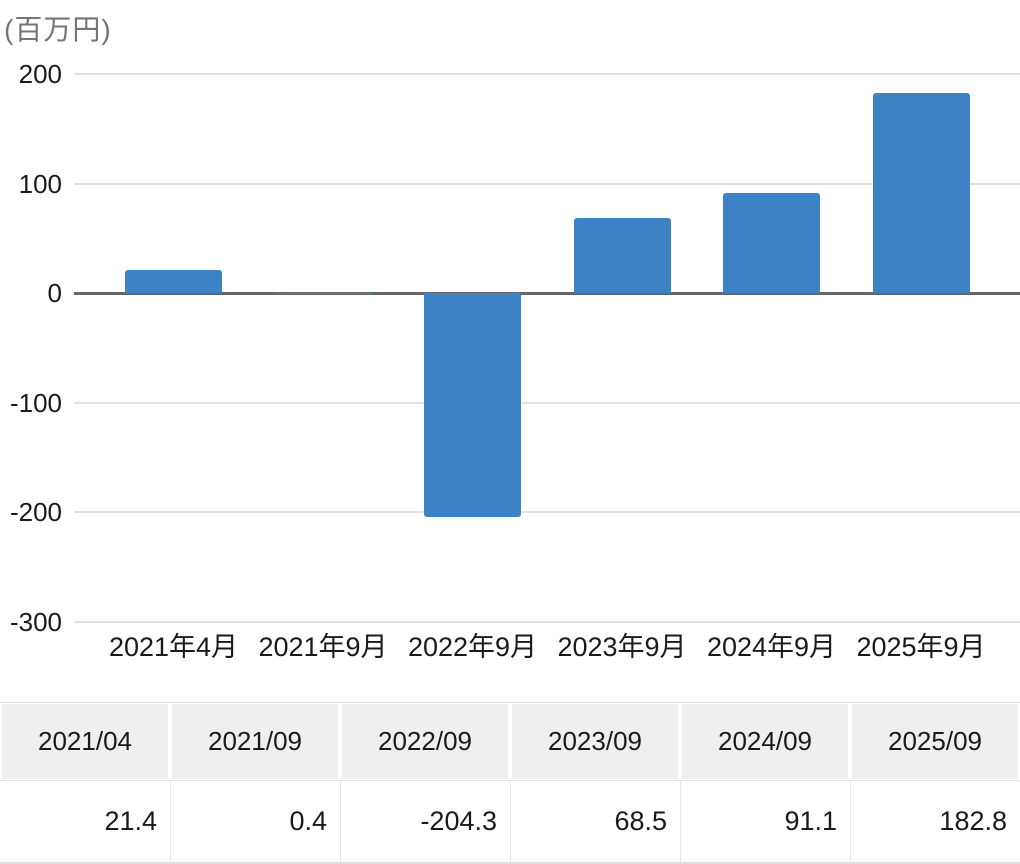 The image size is (1020, 864). Describe the element at coordinates (425, 821) in the screenshot. I see `table-value-cell: -204.3` at that location.